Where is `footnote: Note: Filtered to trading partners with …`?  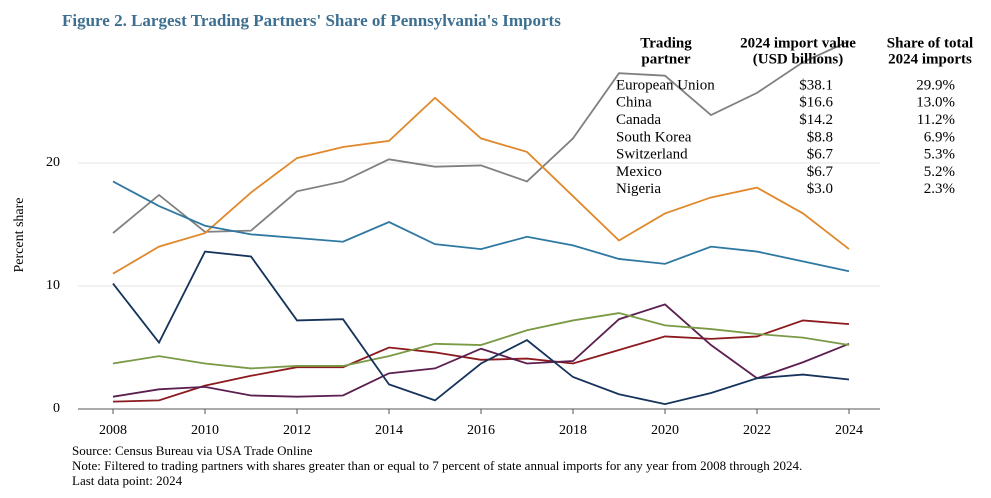
footnote: Note: Filtered to trading partners with … is located at coordinates (437, 465).